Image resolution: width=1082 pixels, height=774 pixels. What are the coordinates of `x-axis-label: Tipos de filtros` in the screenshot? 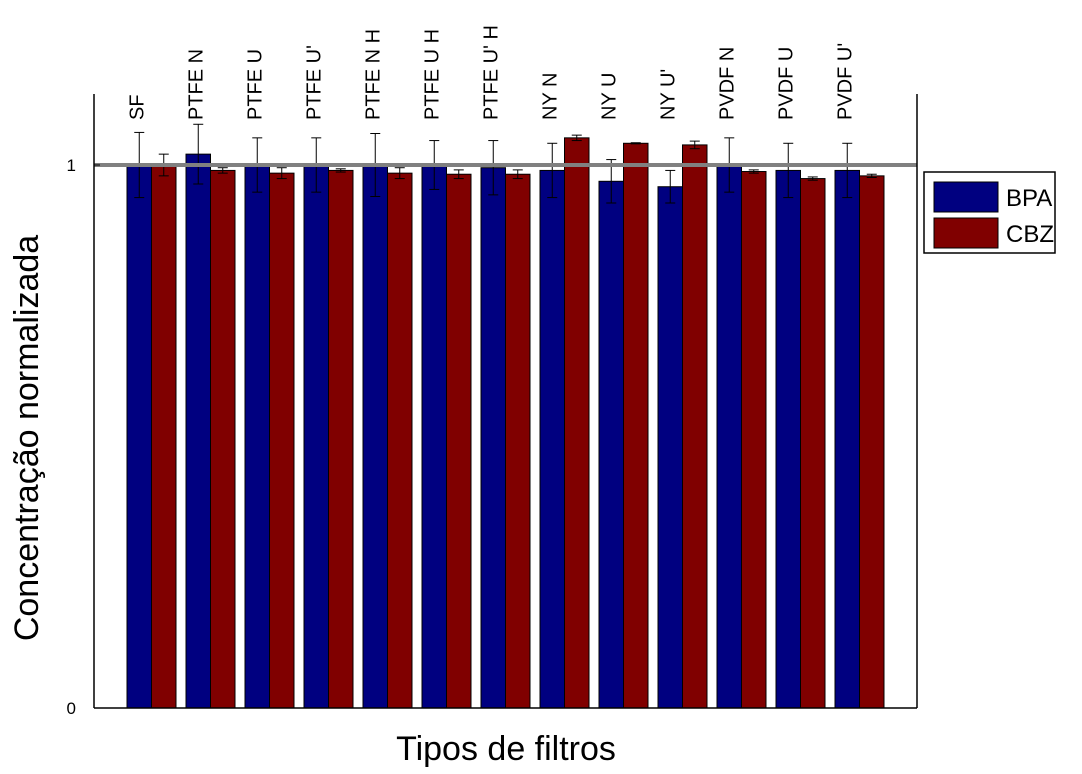 It's located at (506, 749).